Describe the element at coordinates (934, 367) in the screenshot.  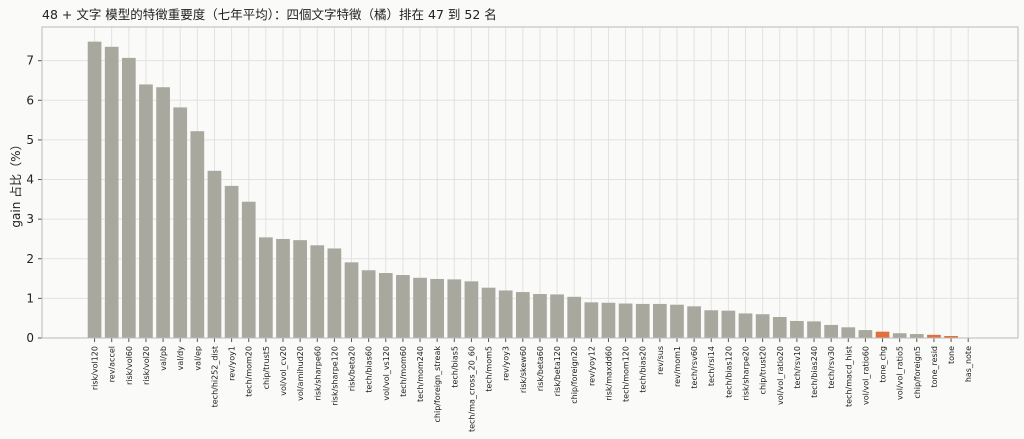
I see `x-tick-label: tone_resid` at that location.